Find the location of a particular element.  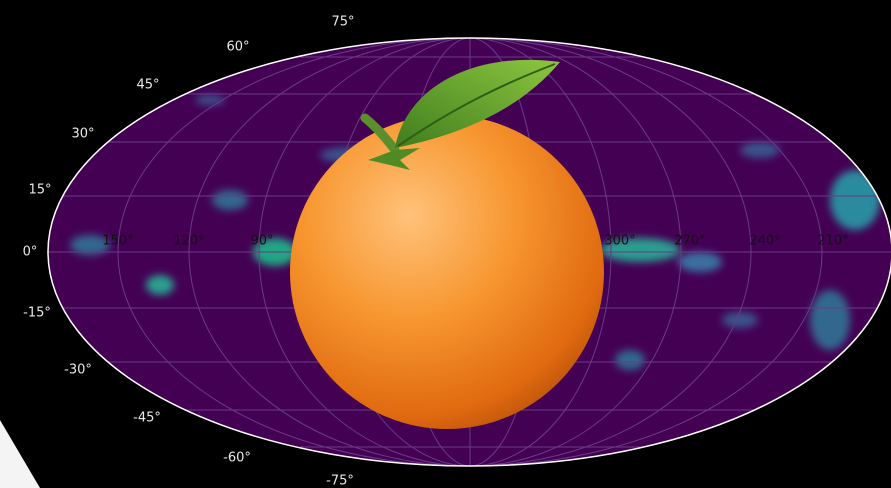

latitude-label: 0° is located at coordinates (30, 252).